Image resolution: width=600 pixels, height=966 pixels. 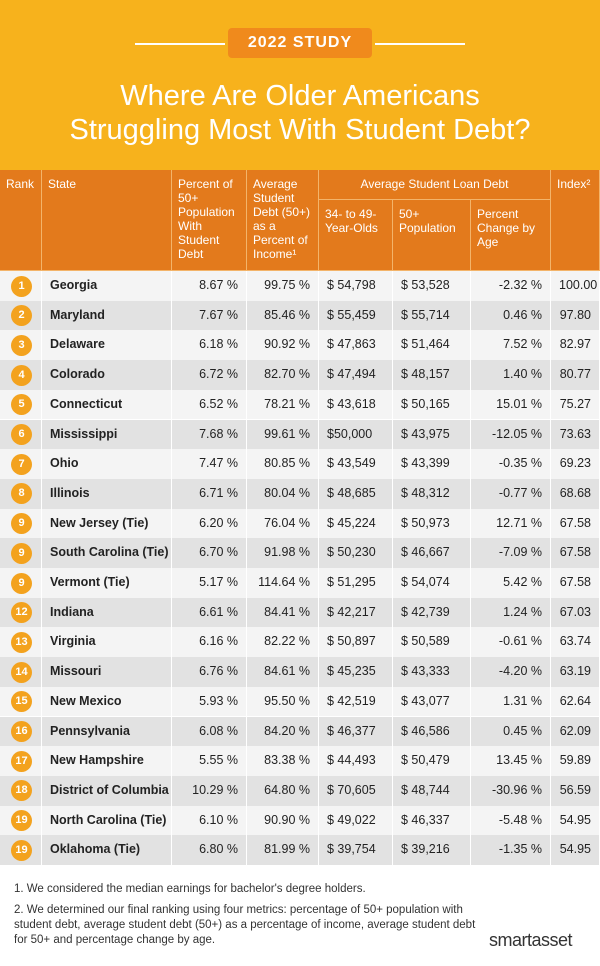 I want to click on table-cell: $ 39,216, so click(x=432, y=850).